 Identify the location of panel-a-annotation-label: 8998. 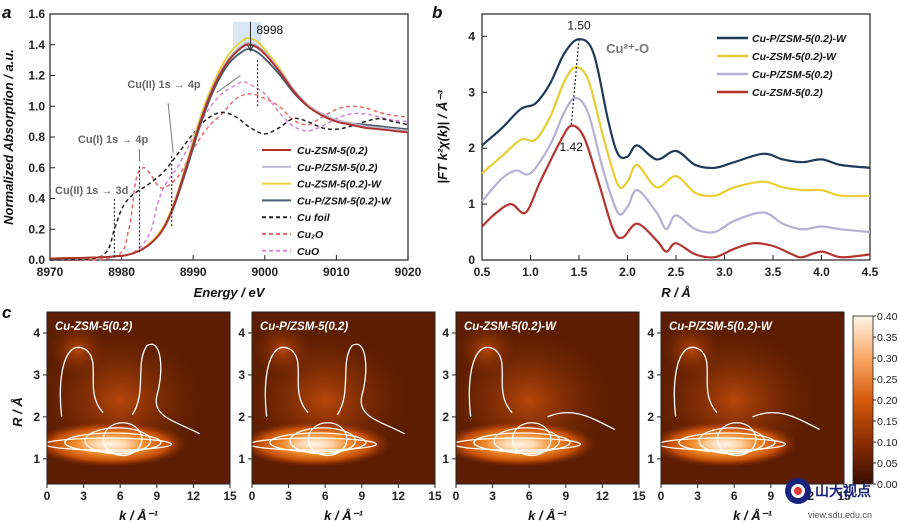
(269, 30).